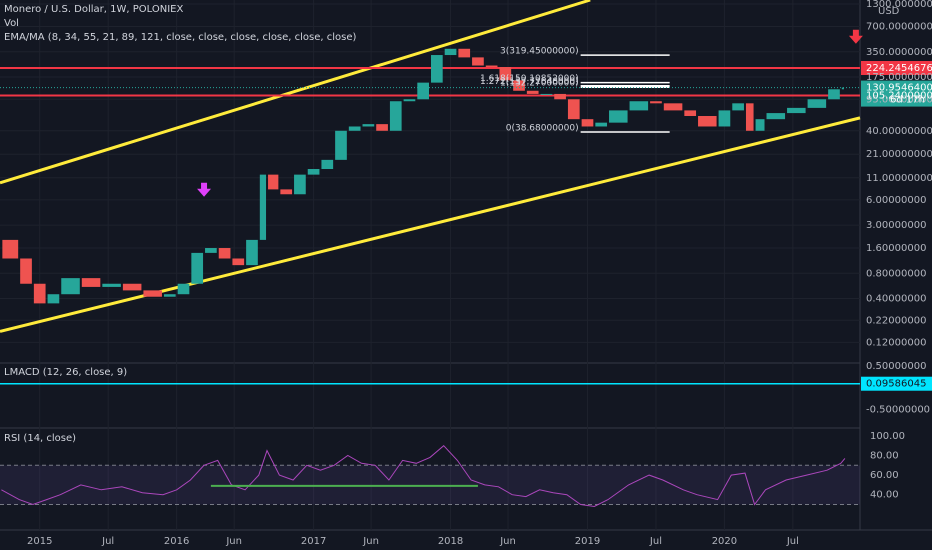 The height and width of the screenshot is (550, 932). Describe the element at coordinates (896, 225) in the screenshot. I see `y-tick-label: 3.00000000` at that location.